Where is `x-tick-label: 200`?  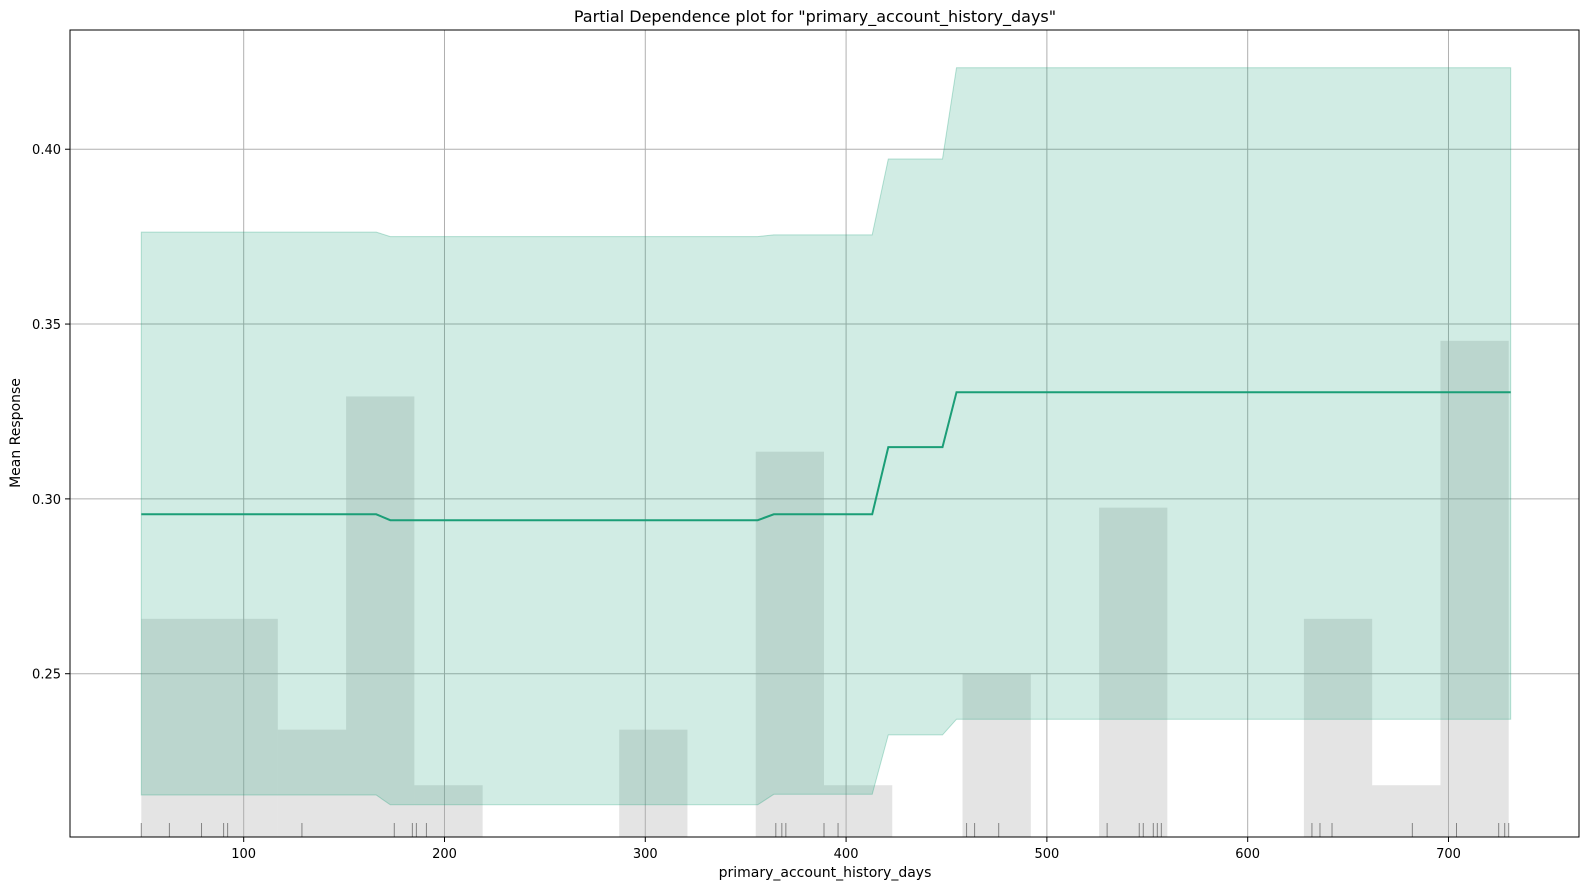
x-tick-label: 200 is located at coordinates (444, 854).